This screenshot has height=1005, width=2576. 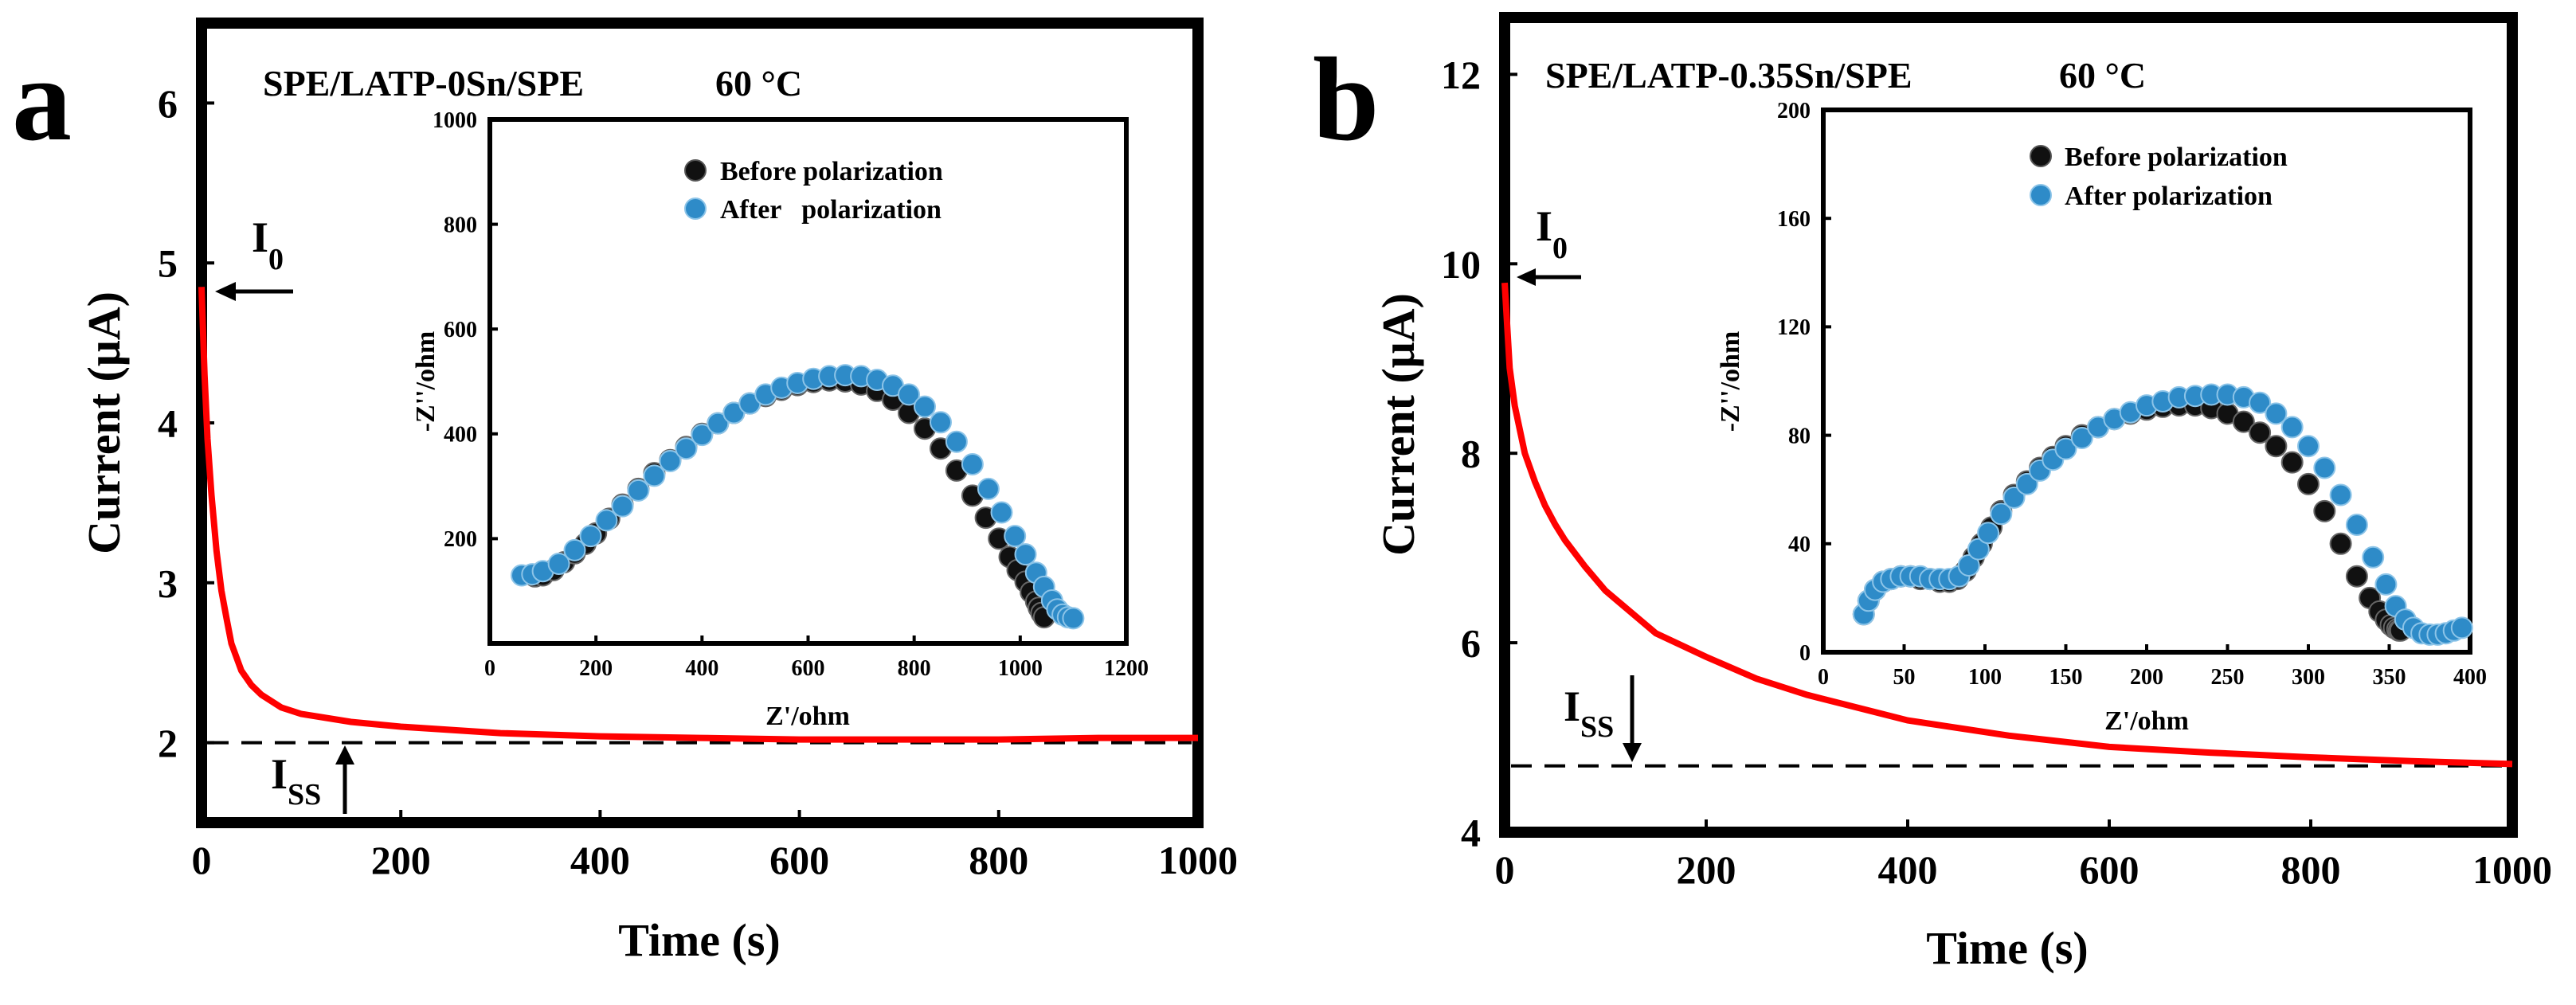 I want to click on panel-a-inset-xlabel: Z'/ohm, so click(x=807, y=717).